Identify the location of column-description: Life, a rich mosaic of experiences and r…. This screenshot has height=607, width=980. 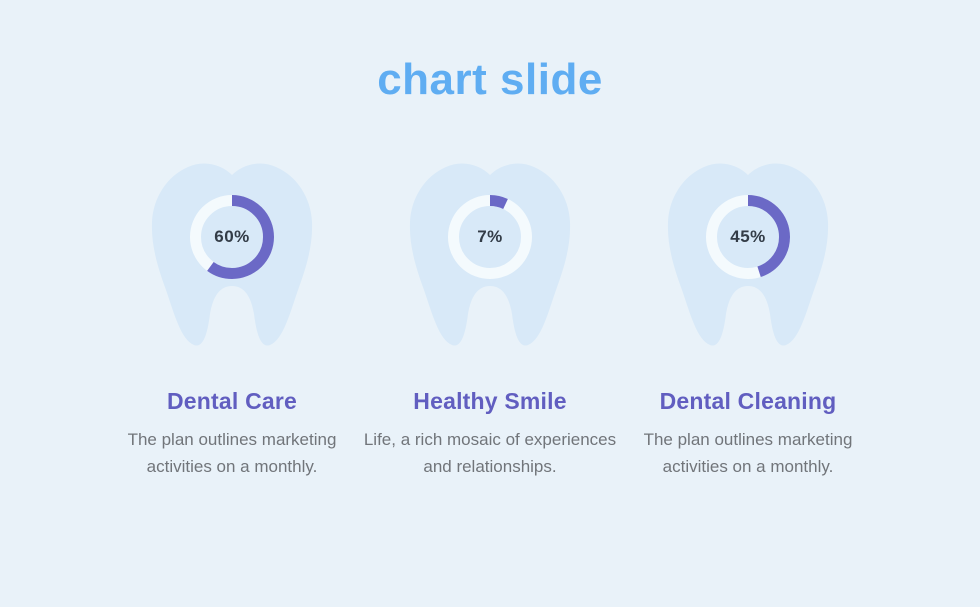
(490, 453).